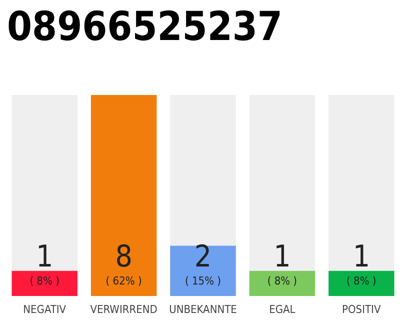 Image resolution: width=410 pixels, height=320 pixels. What do you see at coordinates (144, 27) in the screenshot?
I see `chart-title: 08966525237` at bounding box center [144, 27].